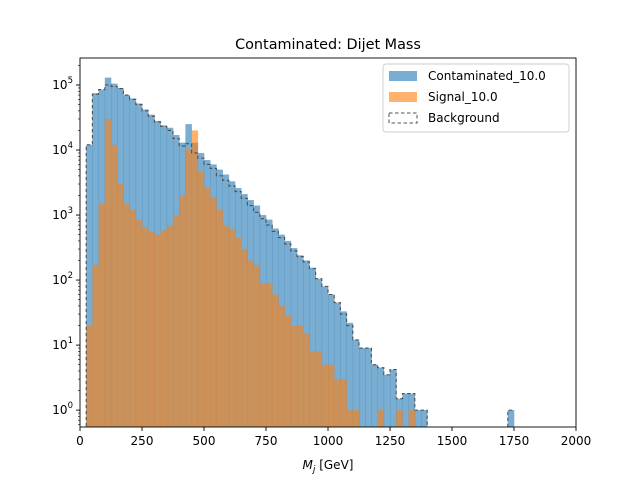 The height and width of the screenshot is (480, 640). Describe the element at coordinates (70, 81) in the screenshot. I see `y-tick-exponent: 5` at that location.